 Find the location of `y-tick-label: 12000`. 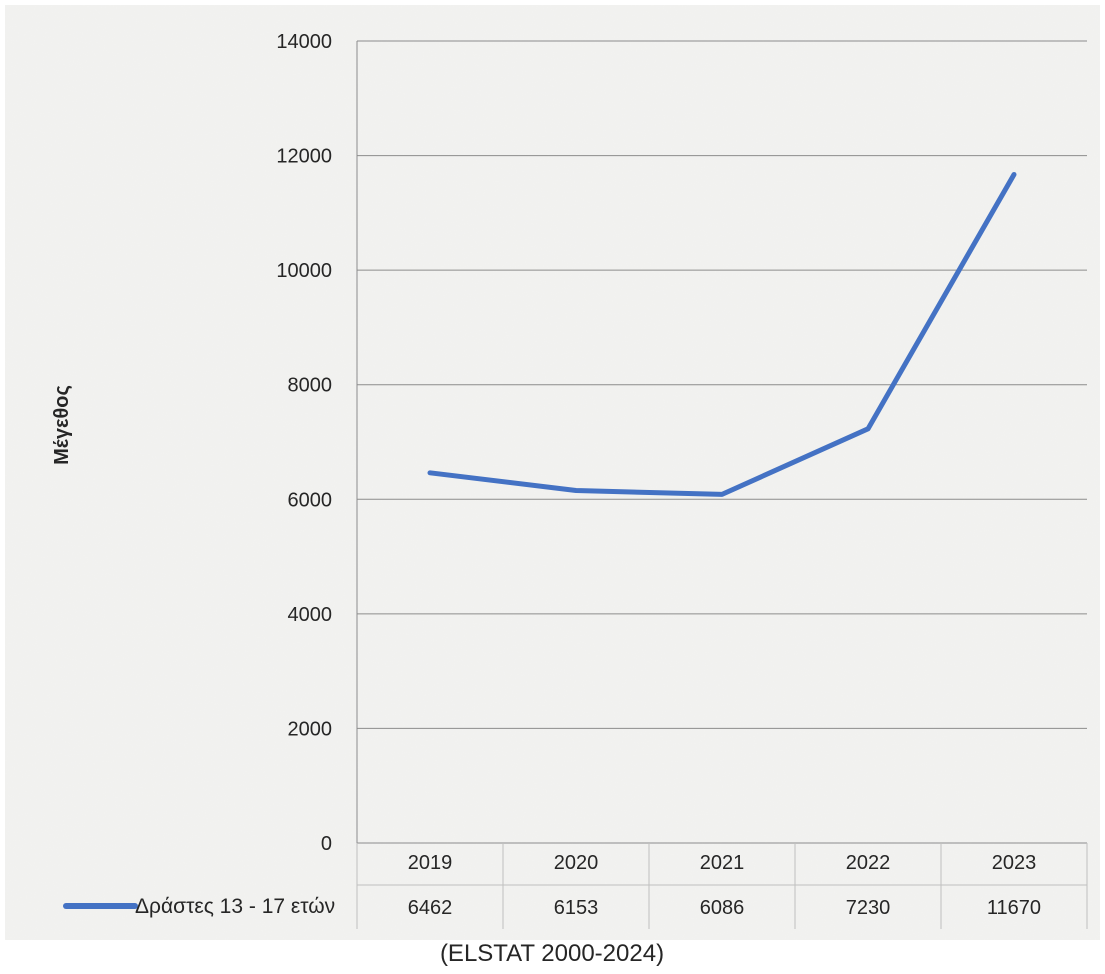

y-tick-label: 12000 is located at coordinates (304, 157).